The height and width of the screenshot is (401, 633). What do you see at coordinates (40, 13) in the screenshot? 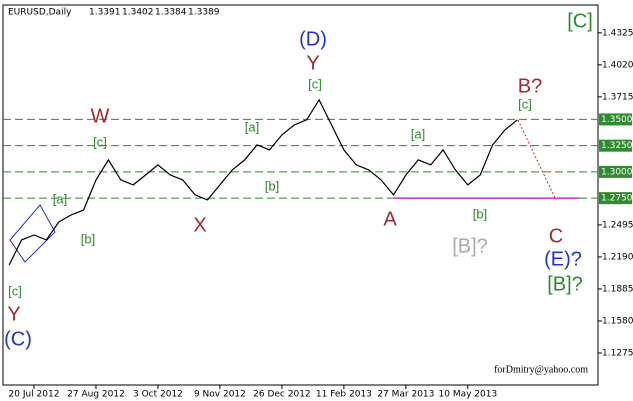
I see `symbol: EURUSD,Daily` at bounding box center [40, 13].